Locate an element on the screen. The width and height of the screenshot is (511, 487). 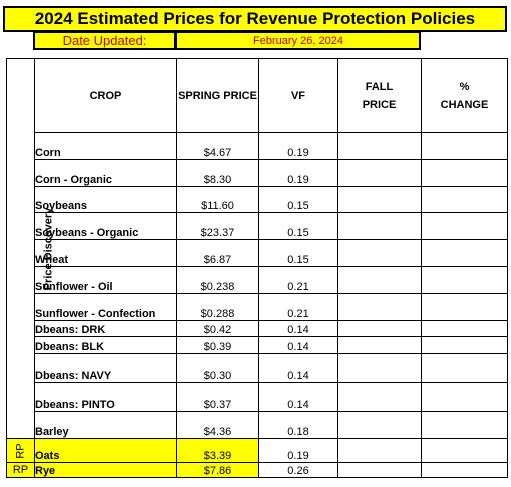
crop-name: Barley is located at coordinates (105, 425).